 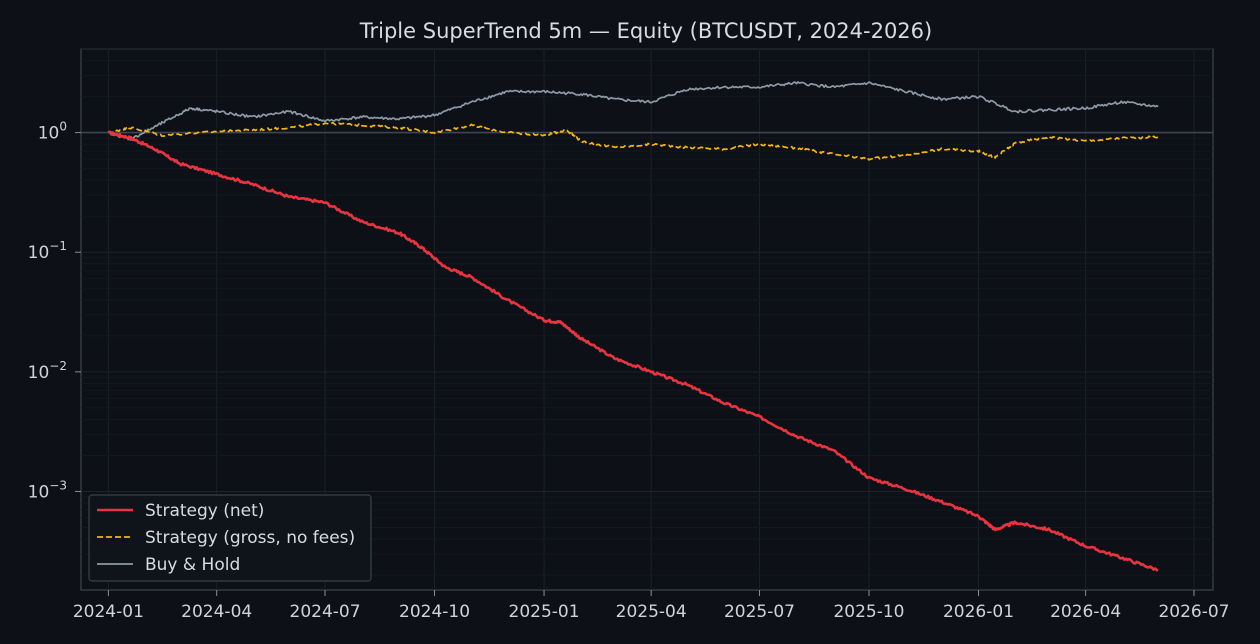 What do you see at coordinates (1085, 612) in the screenshot?
I see `x-tick-label: 2026-04` at bounding box center [1085, 612].